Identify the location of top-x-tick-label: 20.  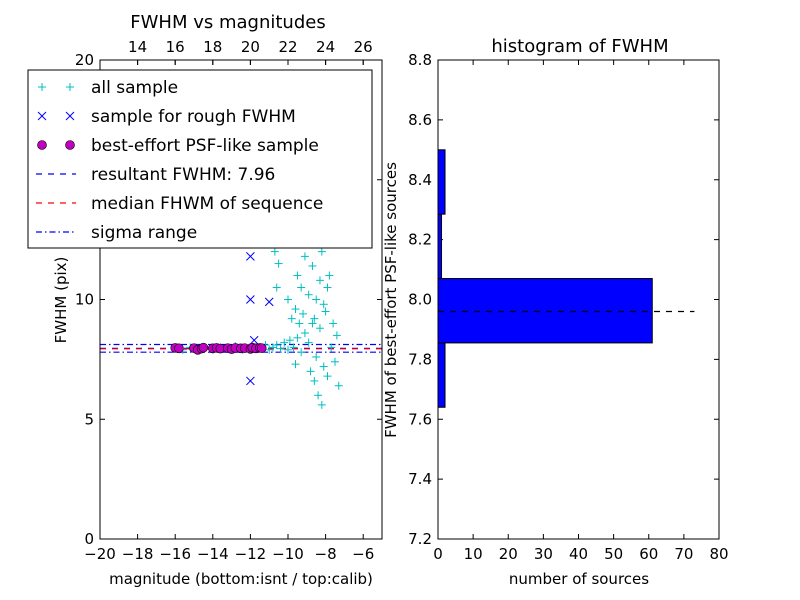
(250, 47).